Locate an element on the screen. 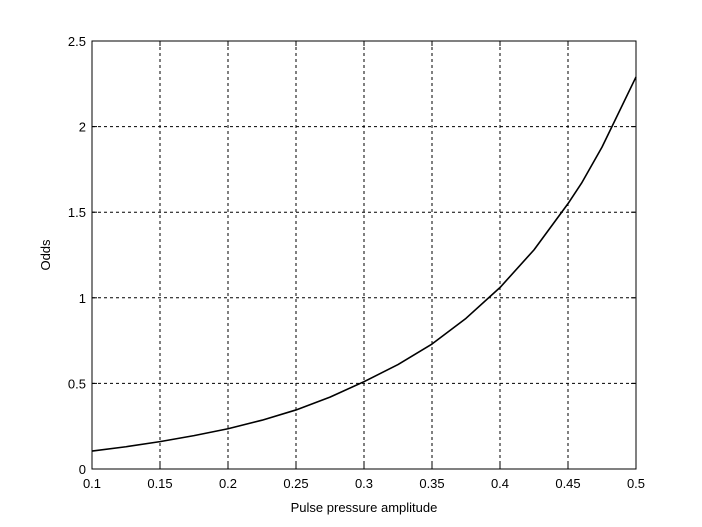  x-tick-label: 0.35 is located at coordinates (431, 483).